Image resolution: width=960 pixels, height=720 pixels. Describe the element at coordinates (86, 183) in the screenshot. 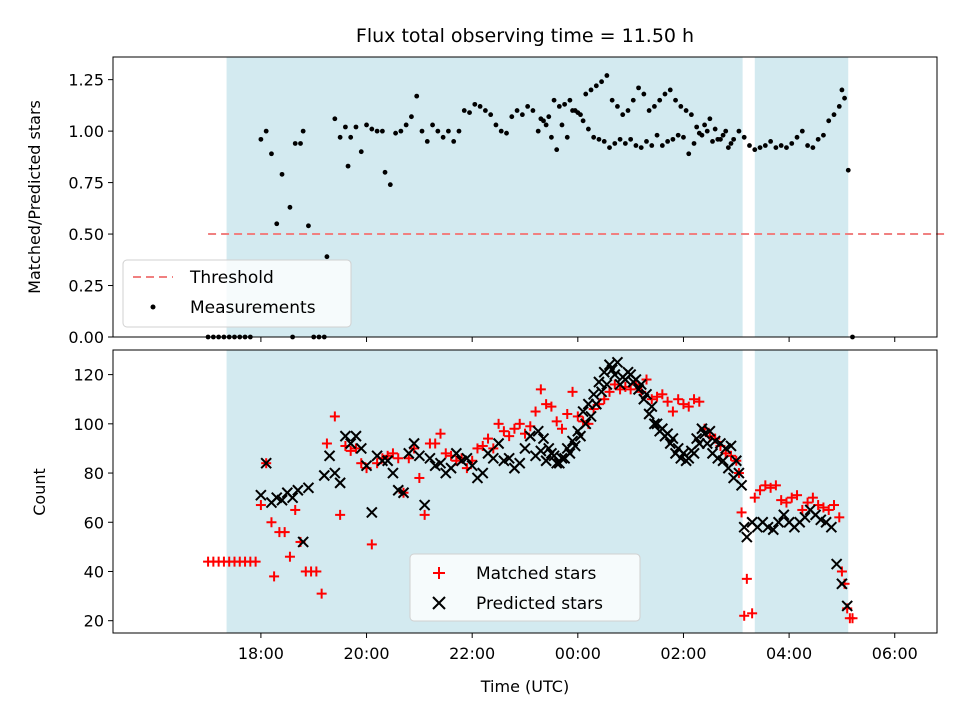

I see `y-tick-label: 0.75` at that location.